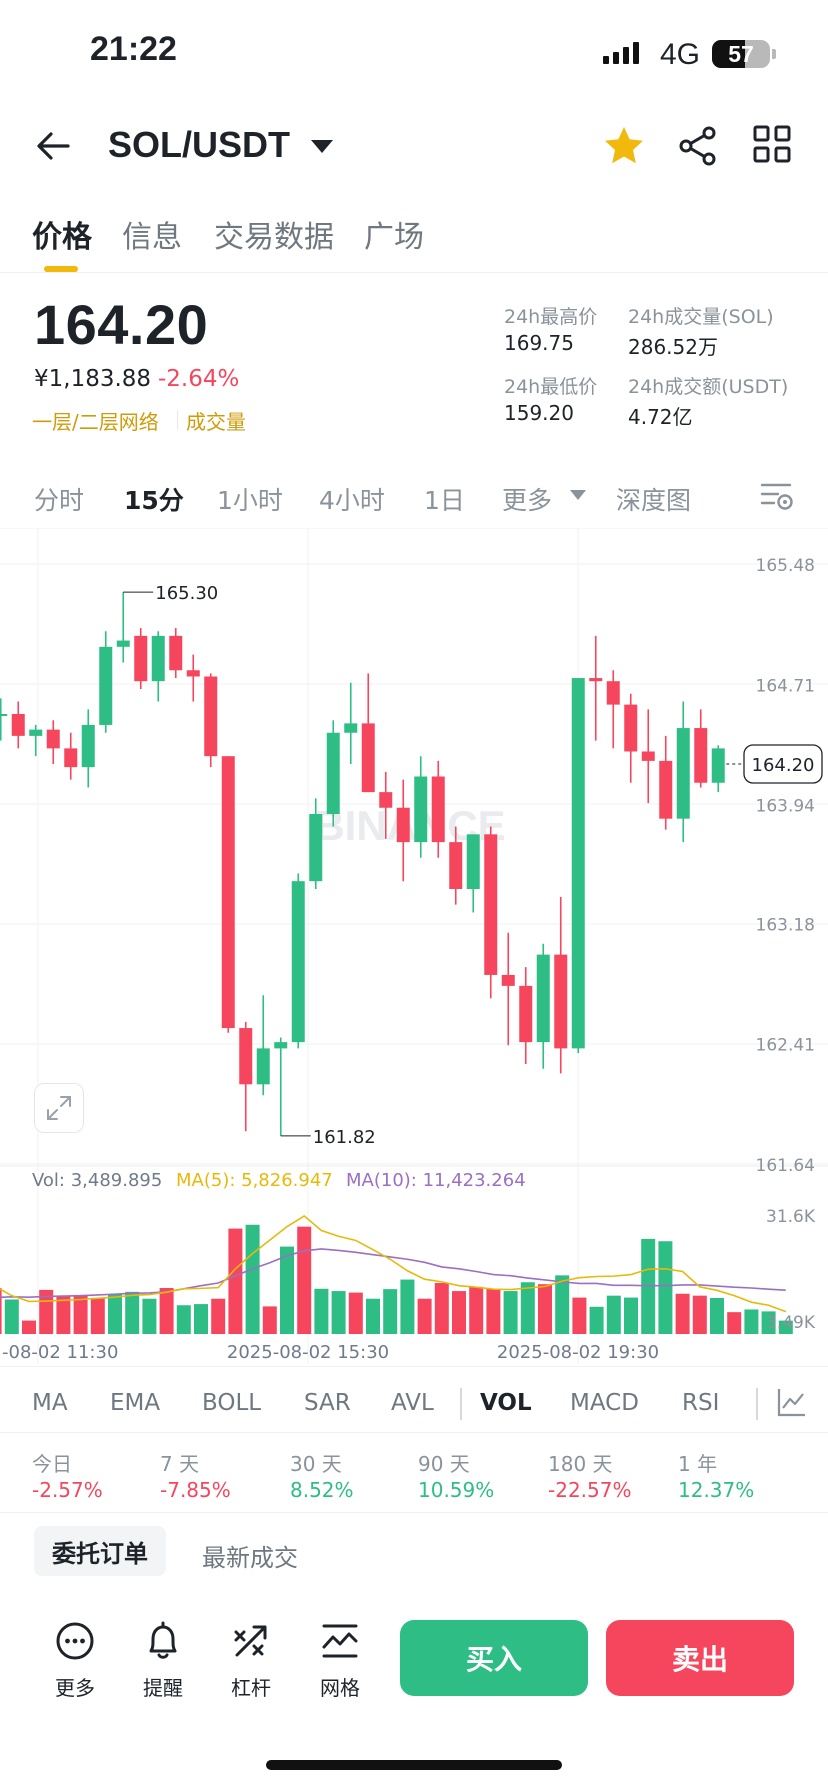  Describe the element at coordinates (50, 1403) in the screenshot. I see `indicator-ma: MA` at that location.